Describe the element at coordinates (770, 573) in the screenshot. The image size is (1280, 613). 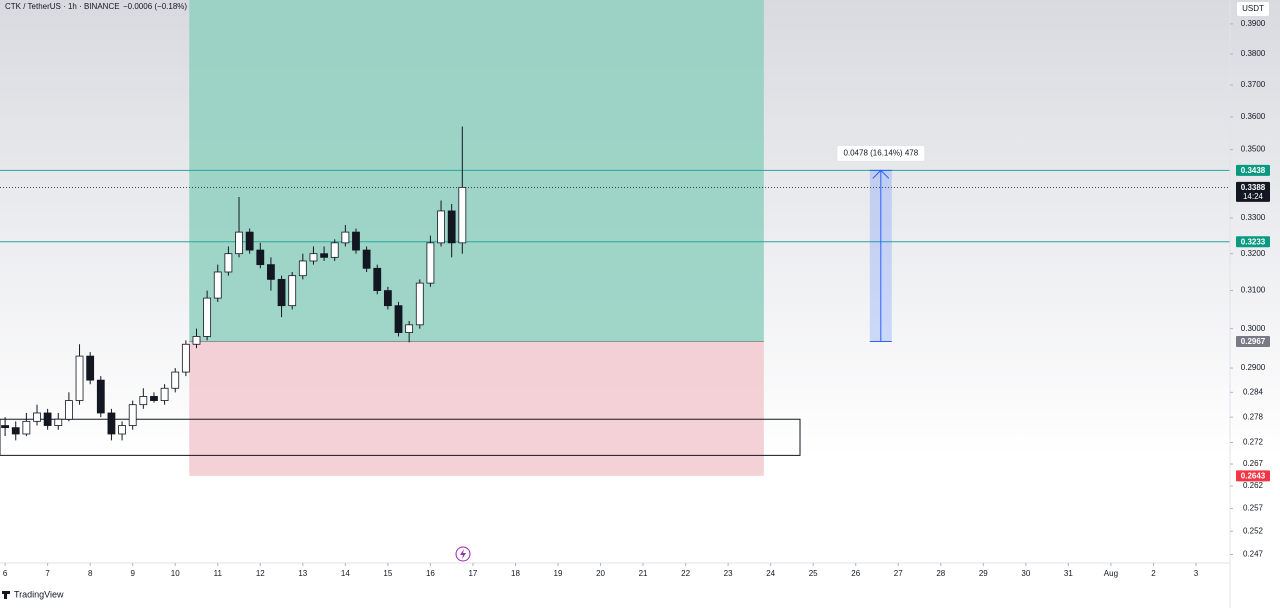
I see `x-tick-label: 24` at that location.